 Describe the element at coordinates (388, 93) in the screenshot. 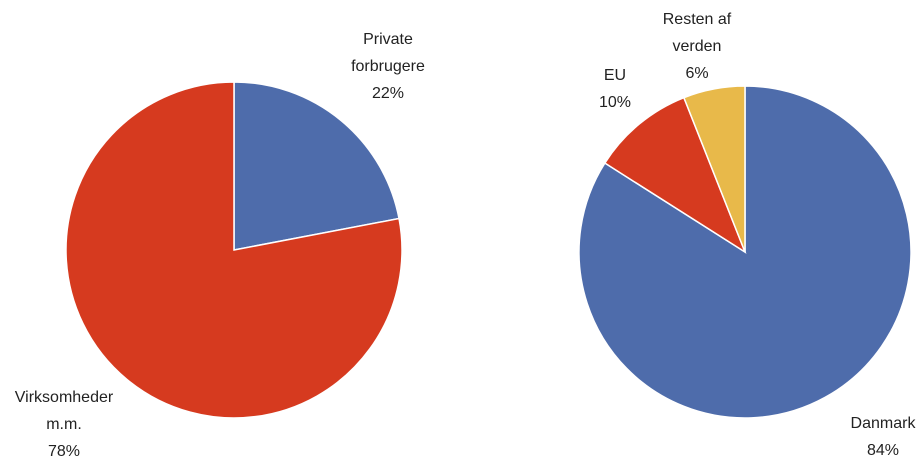

I see `slice-value-label: 22%` at that location.